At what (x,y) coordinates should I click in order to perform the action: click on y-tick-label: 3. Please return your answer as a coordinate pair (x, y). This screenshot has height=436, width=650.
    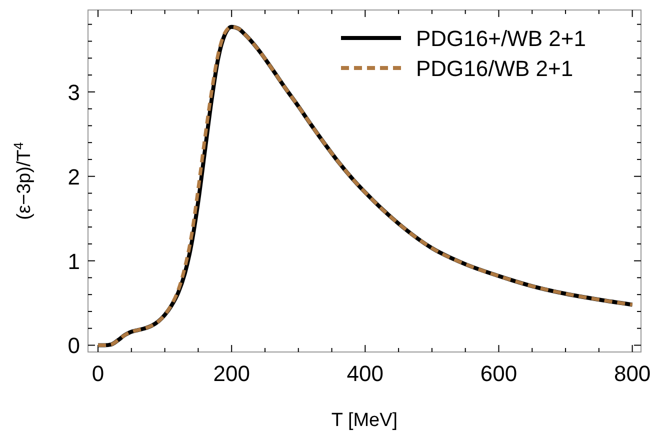
    Looking at the image, I should click on (74, 92).